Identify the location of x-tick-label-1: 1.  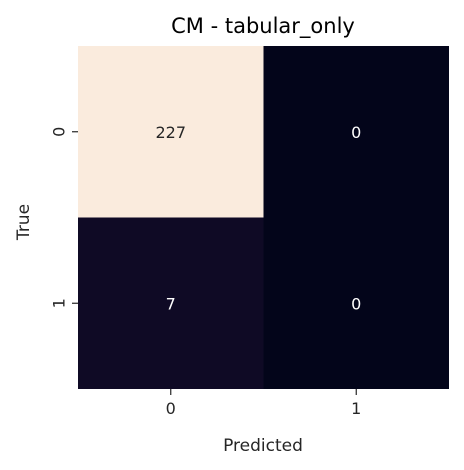
(356, 408).